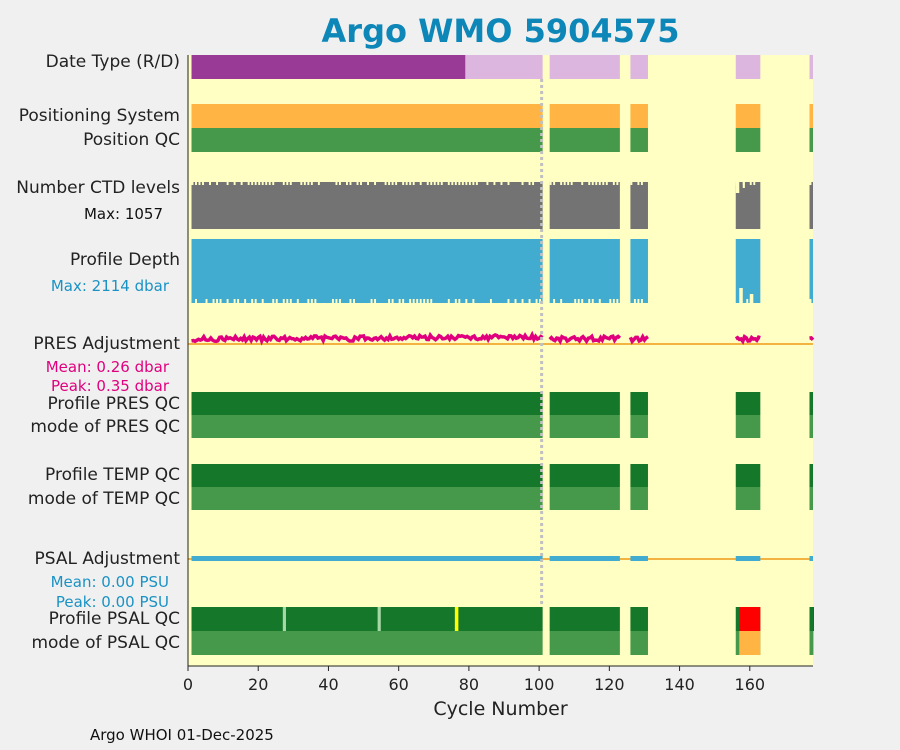  What do you see at coordinates (748, 498) in the screenshot?
I see `mode-temp-qc-bar` at bounding box center [748, 498].